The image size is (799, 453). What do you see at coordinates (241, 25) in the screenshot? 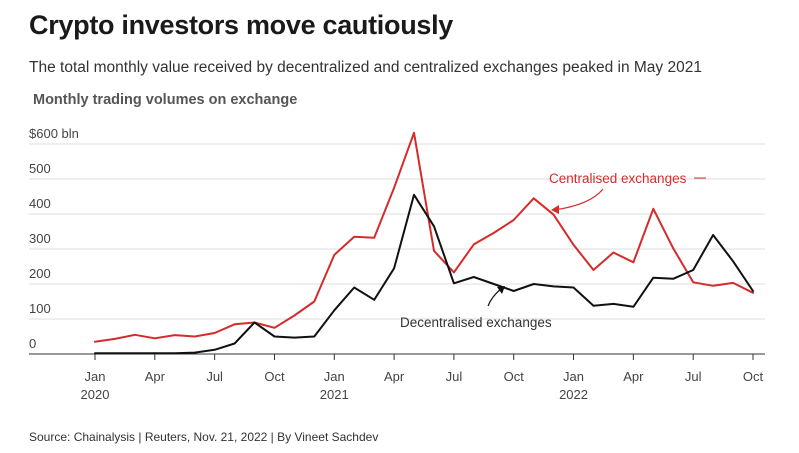
I see `page-title: Crypto investors move cautiously` at bounding box center [241, 25].